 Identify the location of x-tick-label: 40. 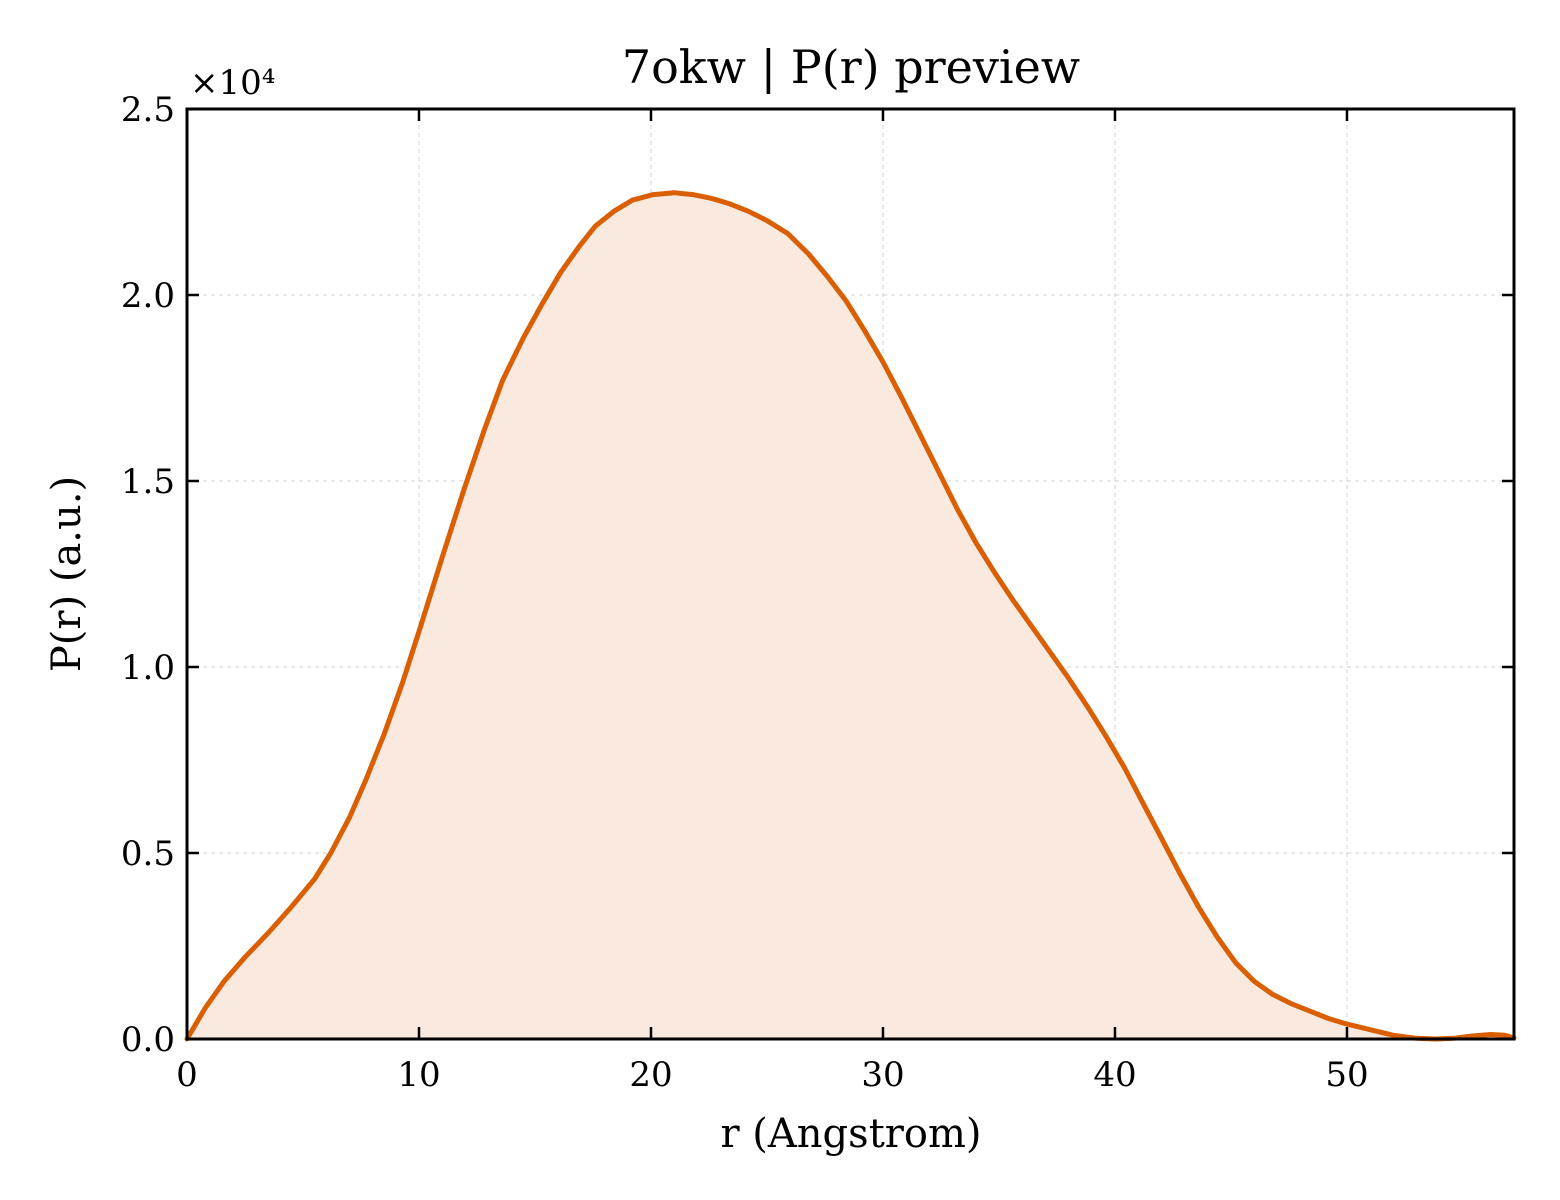
(1114, 1075).